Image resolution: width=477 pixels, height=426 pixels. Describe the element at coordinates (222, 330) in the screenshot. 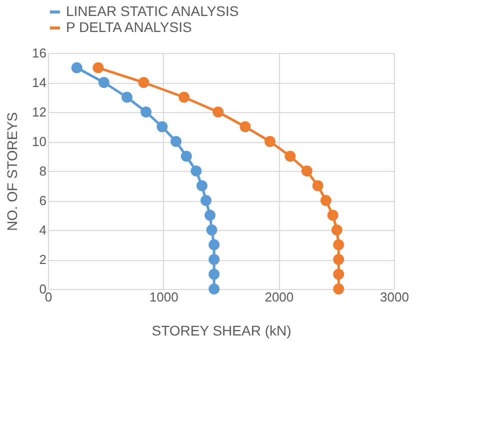

I see `x-axis-title: STOREY SHEAR (kN)` at that location.